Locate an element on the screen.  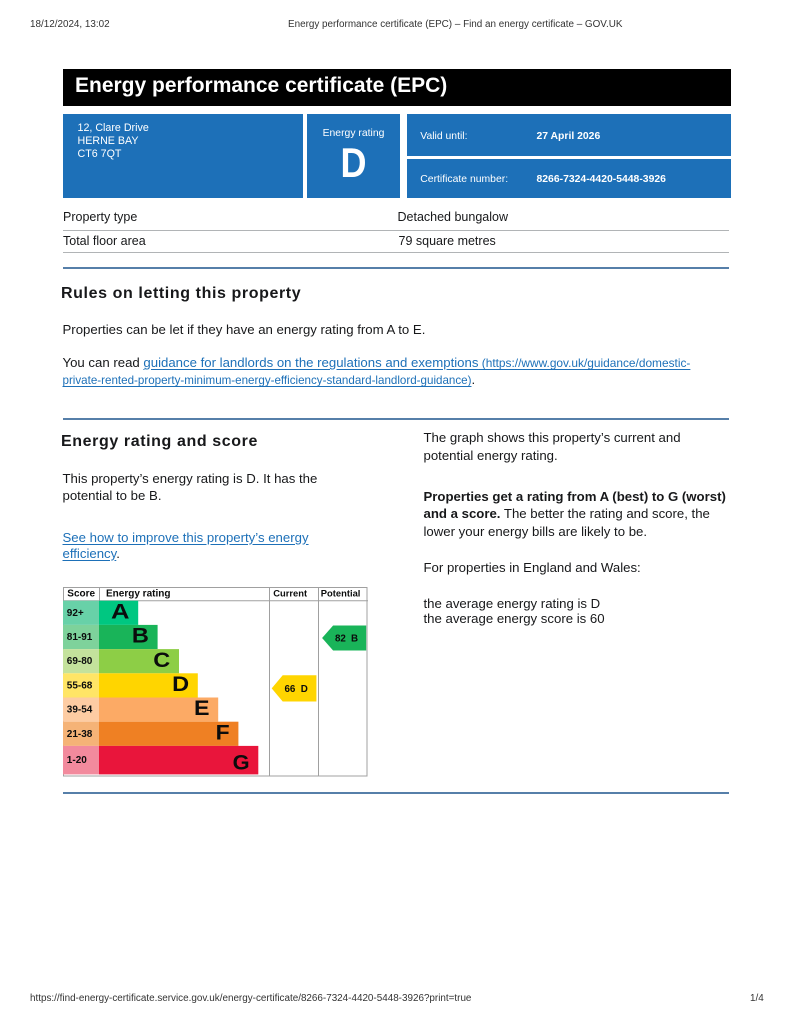
svg-text: Energy rating is located at coordinates (138, 594).